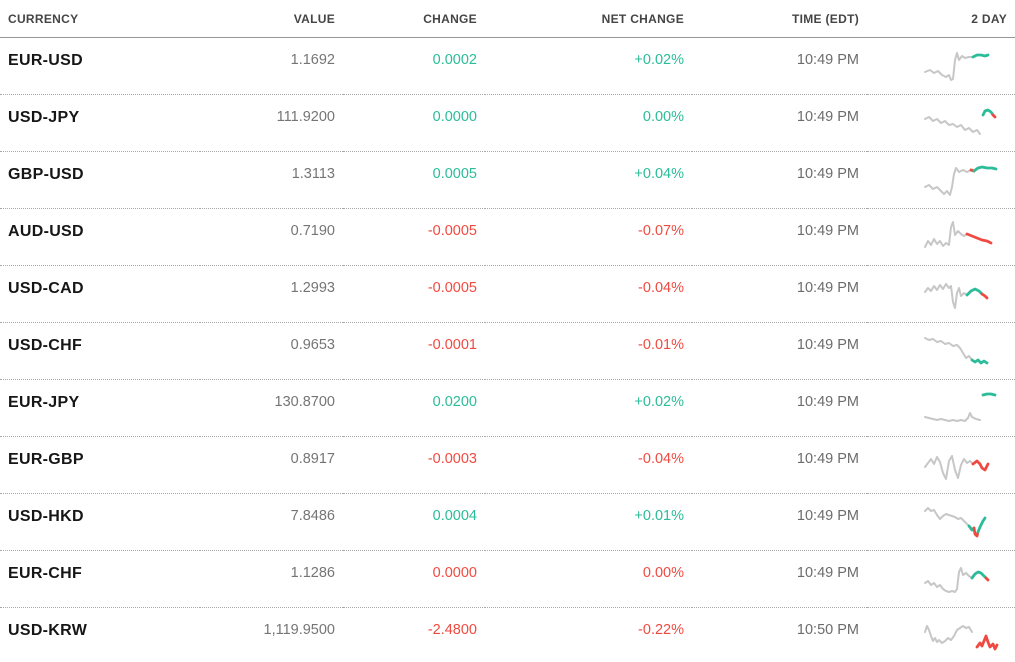 The width and height of the screenshot is (1015, 662). What do you see at coordinates (100, 408) in the screenshot?
I see `currency-pair-cell: EUR-JPY` at bounding box center [100, 408].